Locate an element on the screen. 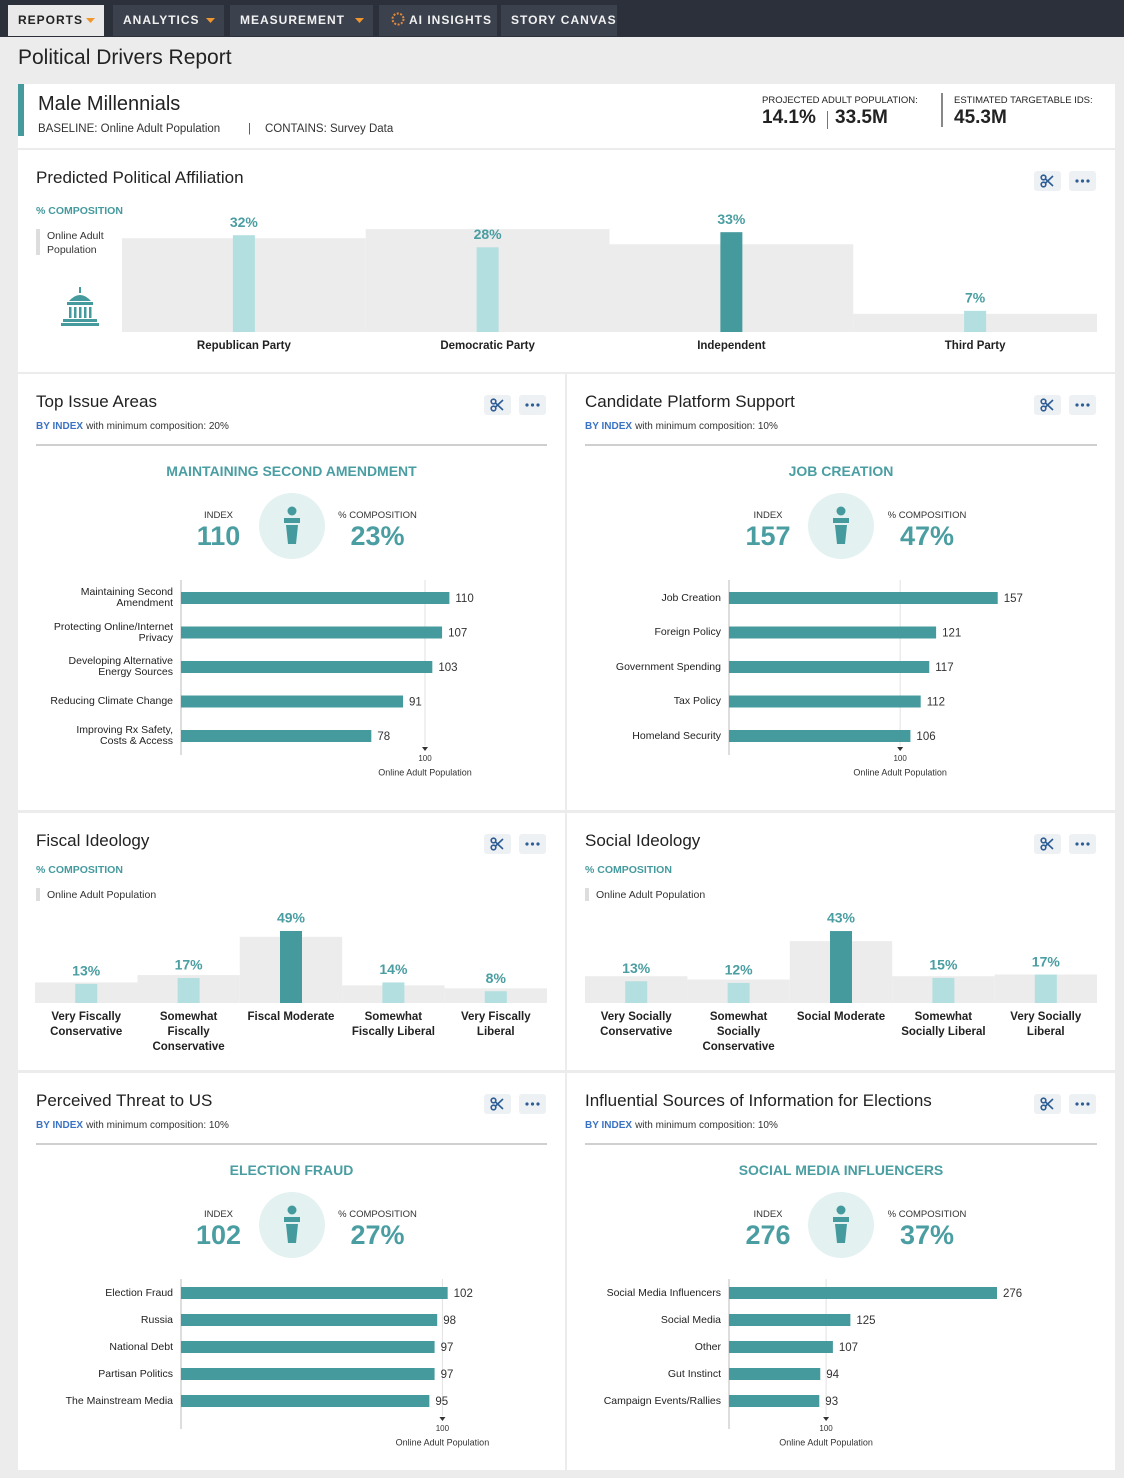 The width and height of the screenshot is (1124, 1478). category-label: Very Fiscally Conservative is located at coordinates (86, 1024).